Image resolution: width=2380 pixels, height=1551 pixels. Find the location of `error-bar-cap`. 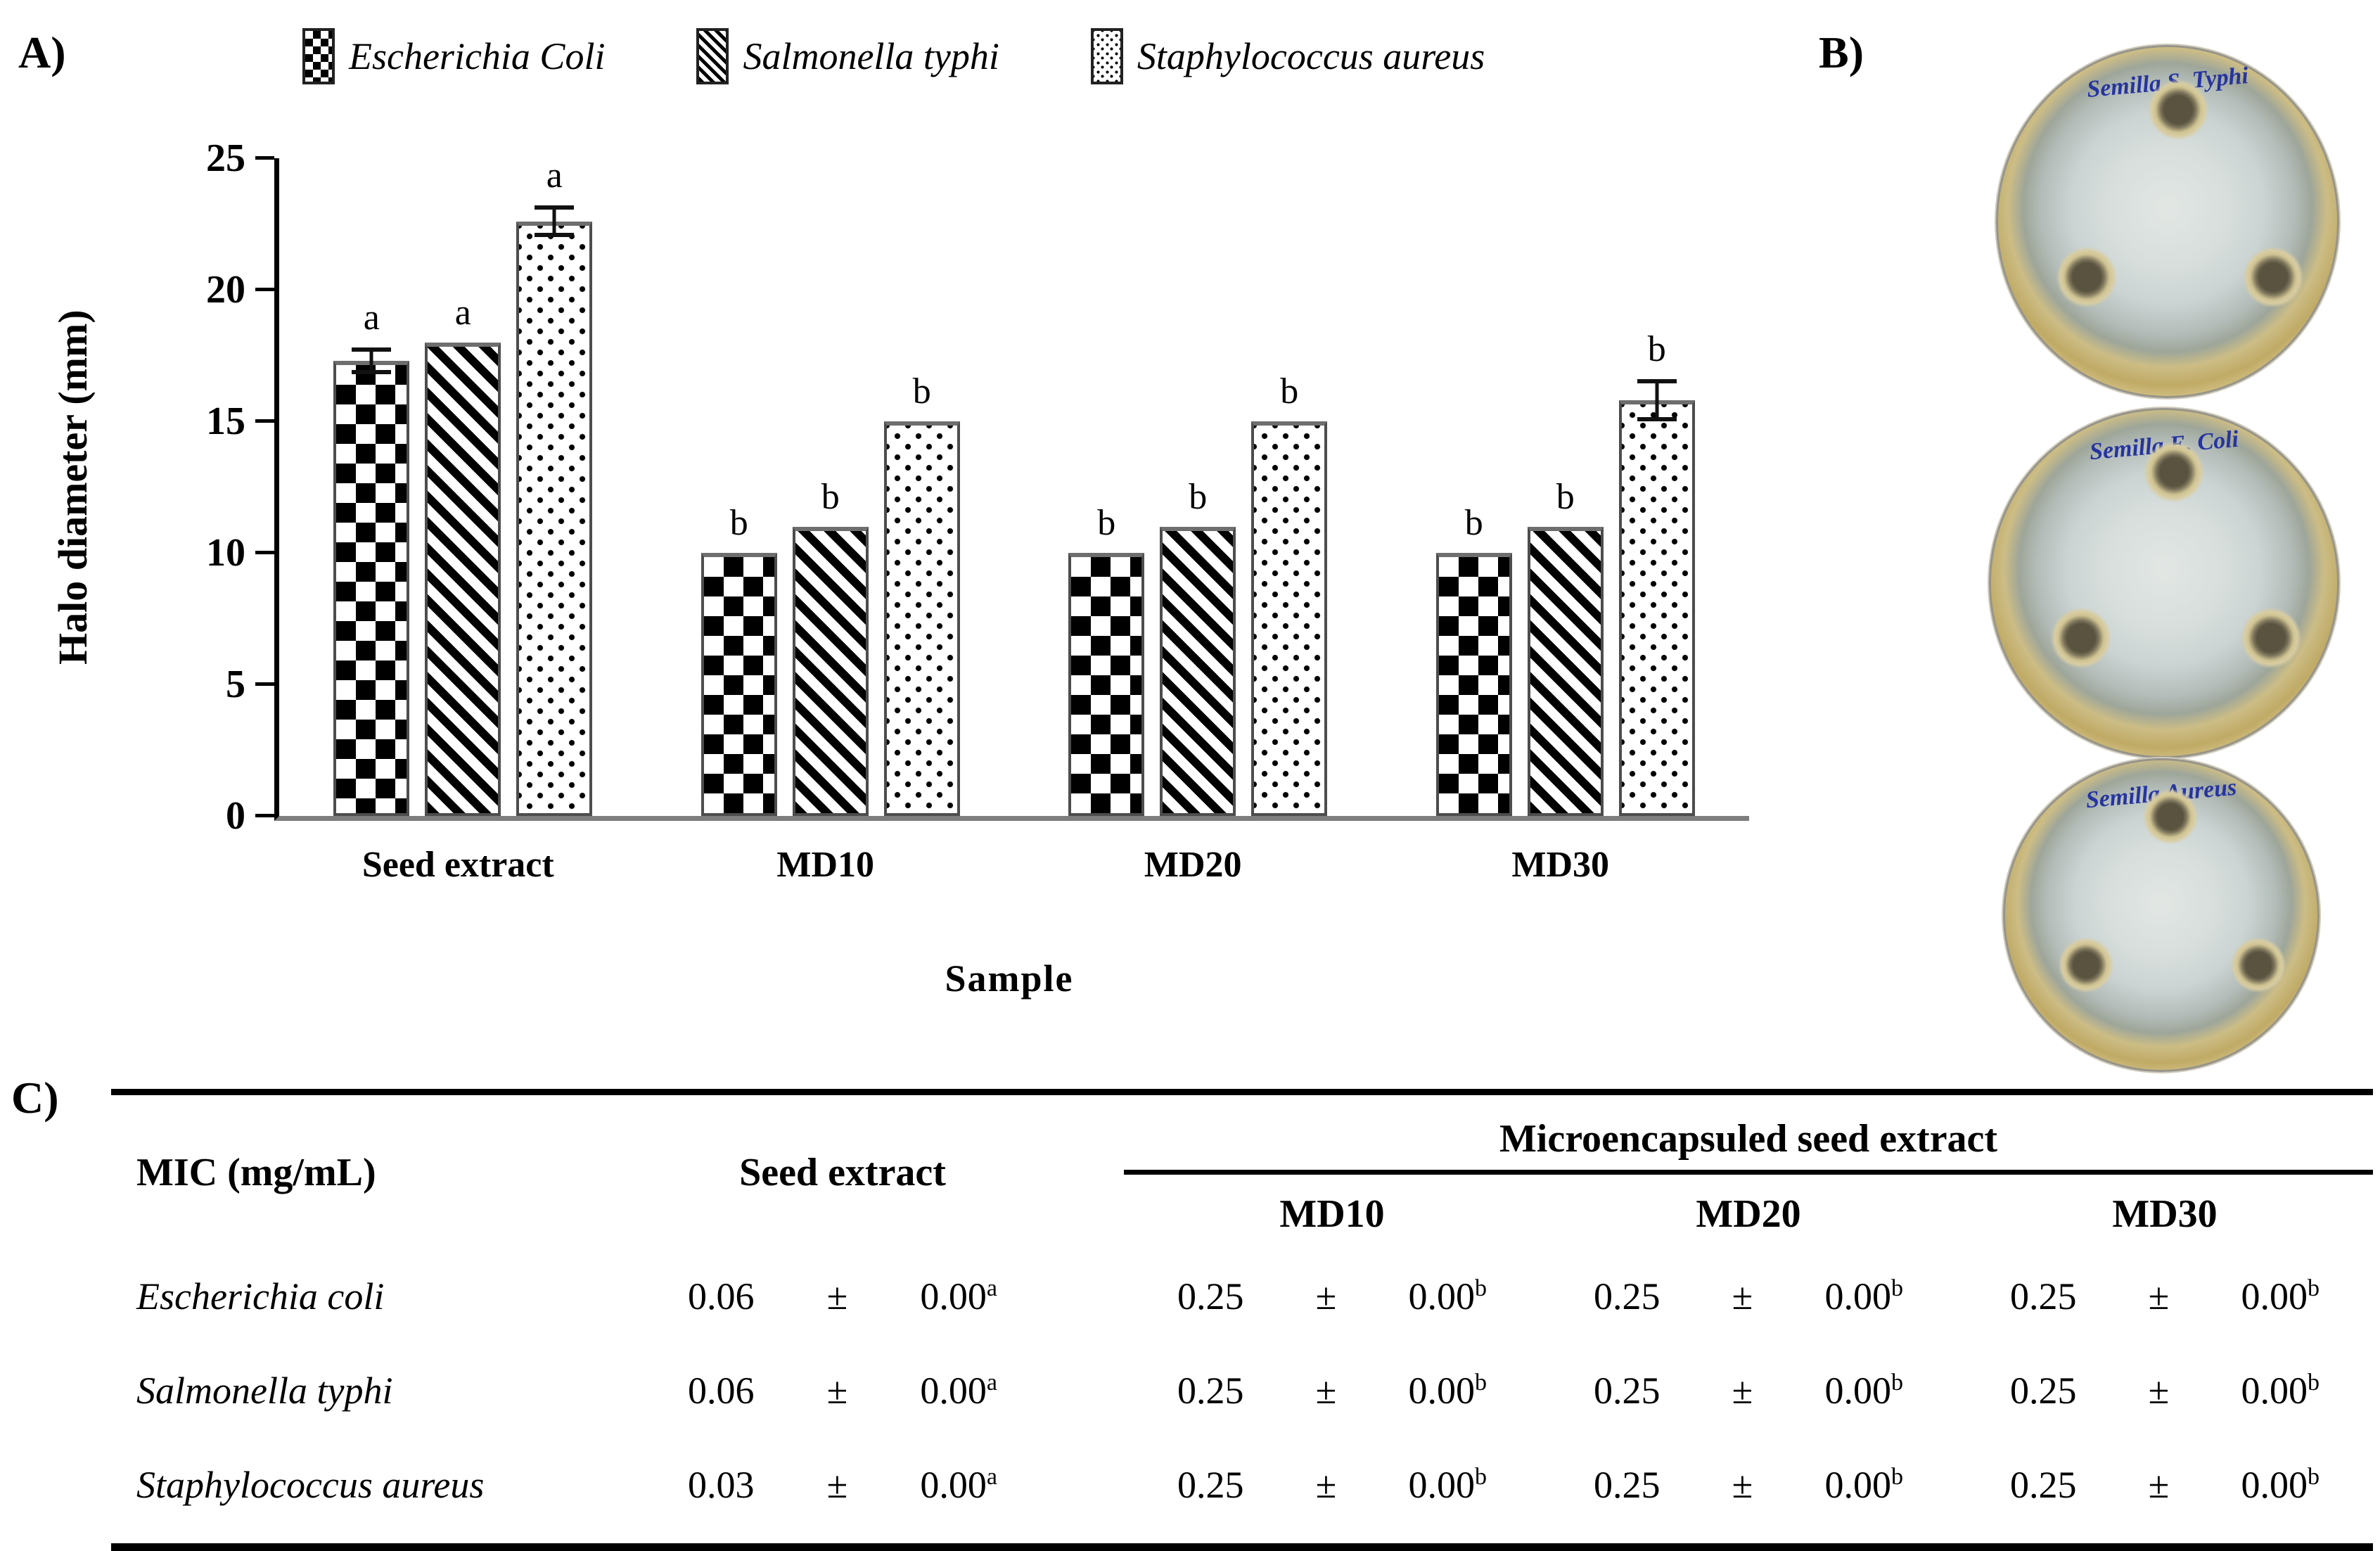

error-bar-cap is located at coordinates (1657, 382).